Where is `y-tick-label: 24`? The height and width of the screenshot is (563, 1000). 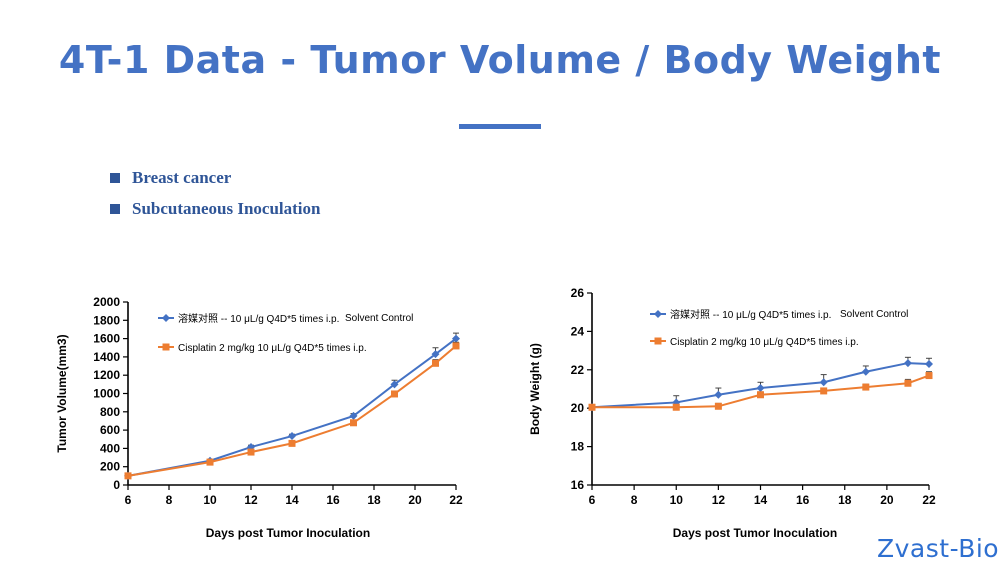 y-tick-label: 24 is located at coordinates (578, 331).